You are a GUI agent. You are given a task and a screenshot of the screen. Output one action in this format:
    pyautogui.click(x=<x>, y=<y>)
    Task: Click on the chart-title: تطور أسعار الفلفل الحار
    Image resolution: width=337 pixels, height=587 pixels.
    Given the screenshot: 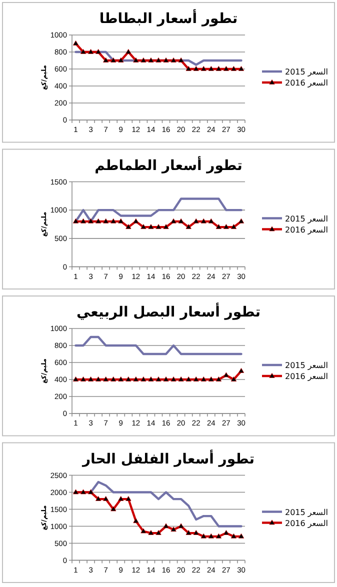 What is the action you would take?
    pyautogui.click(x=168, y=458)
    